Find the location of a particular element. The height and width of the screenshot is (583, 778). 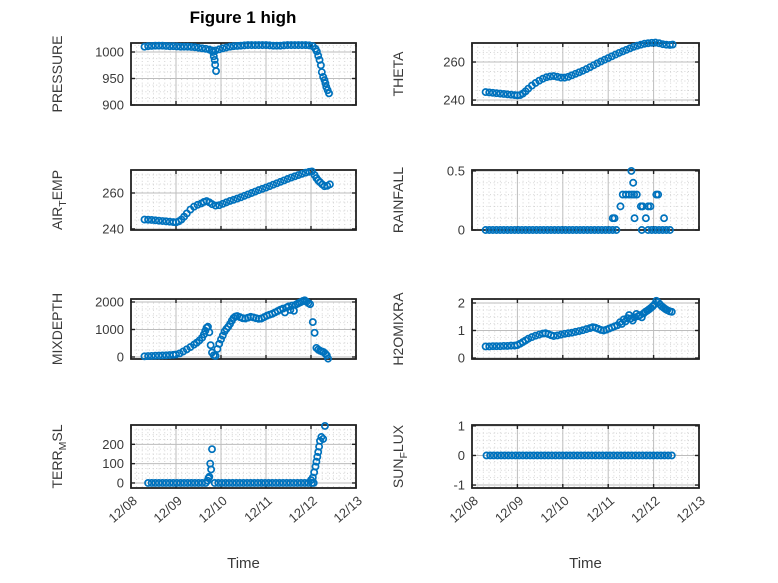

y-axis-label: AIRTEMP is located at coordinates (59, 200).